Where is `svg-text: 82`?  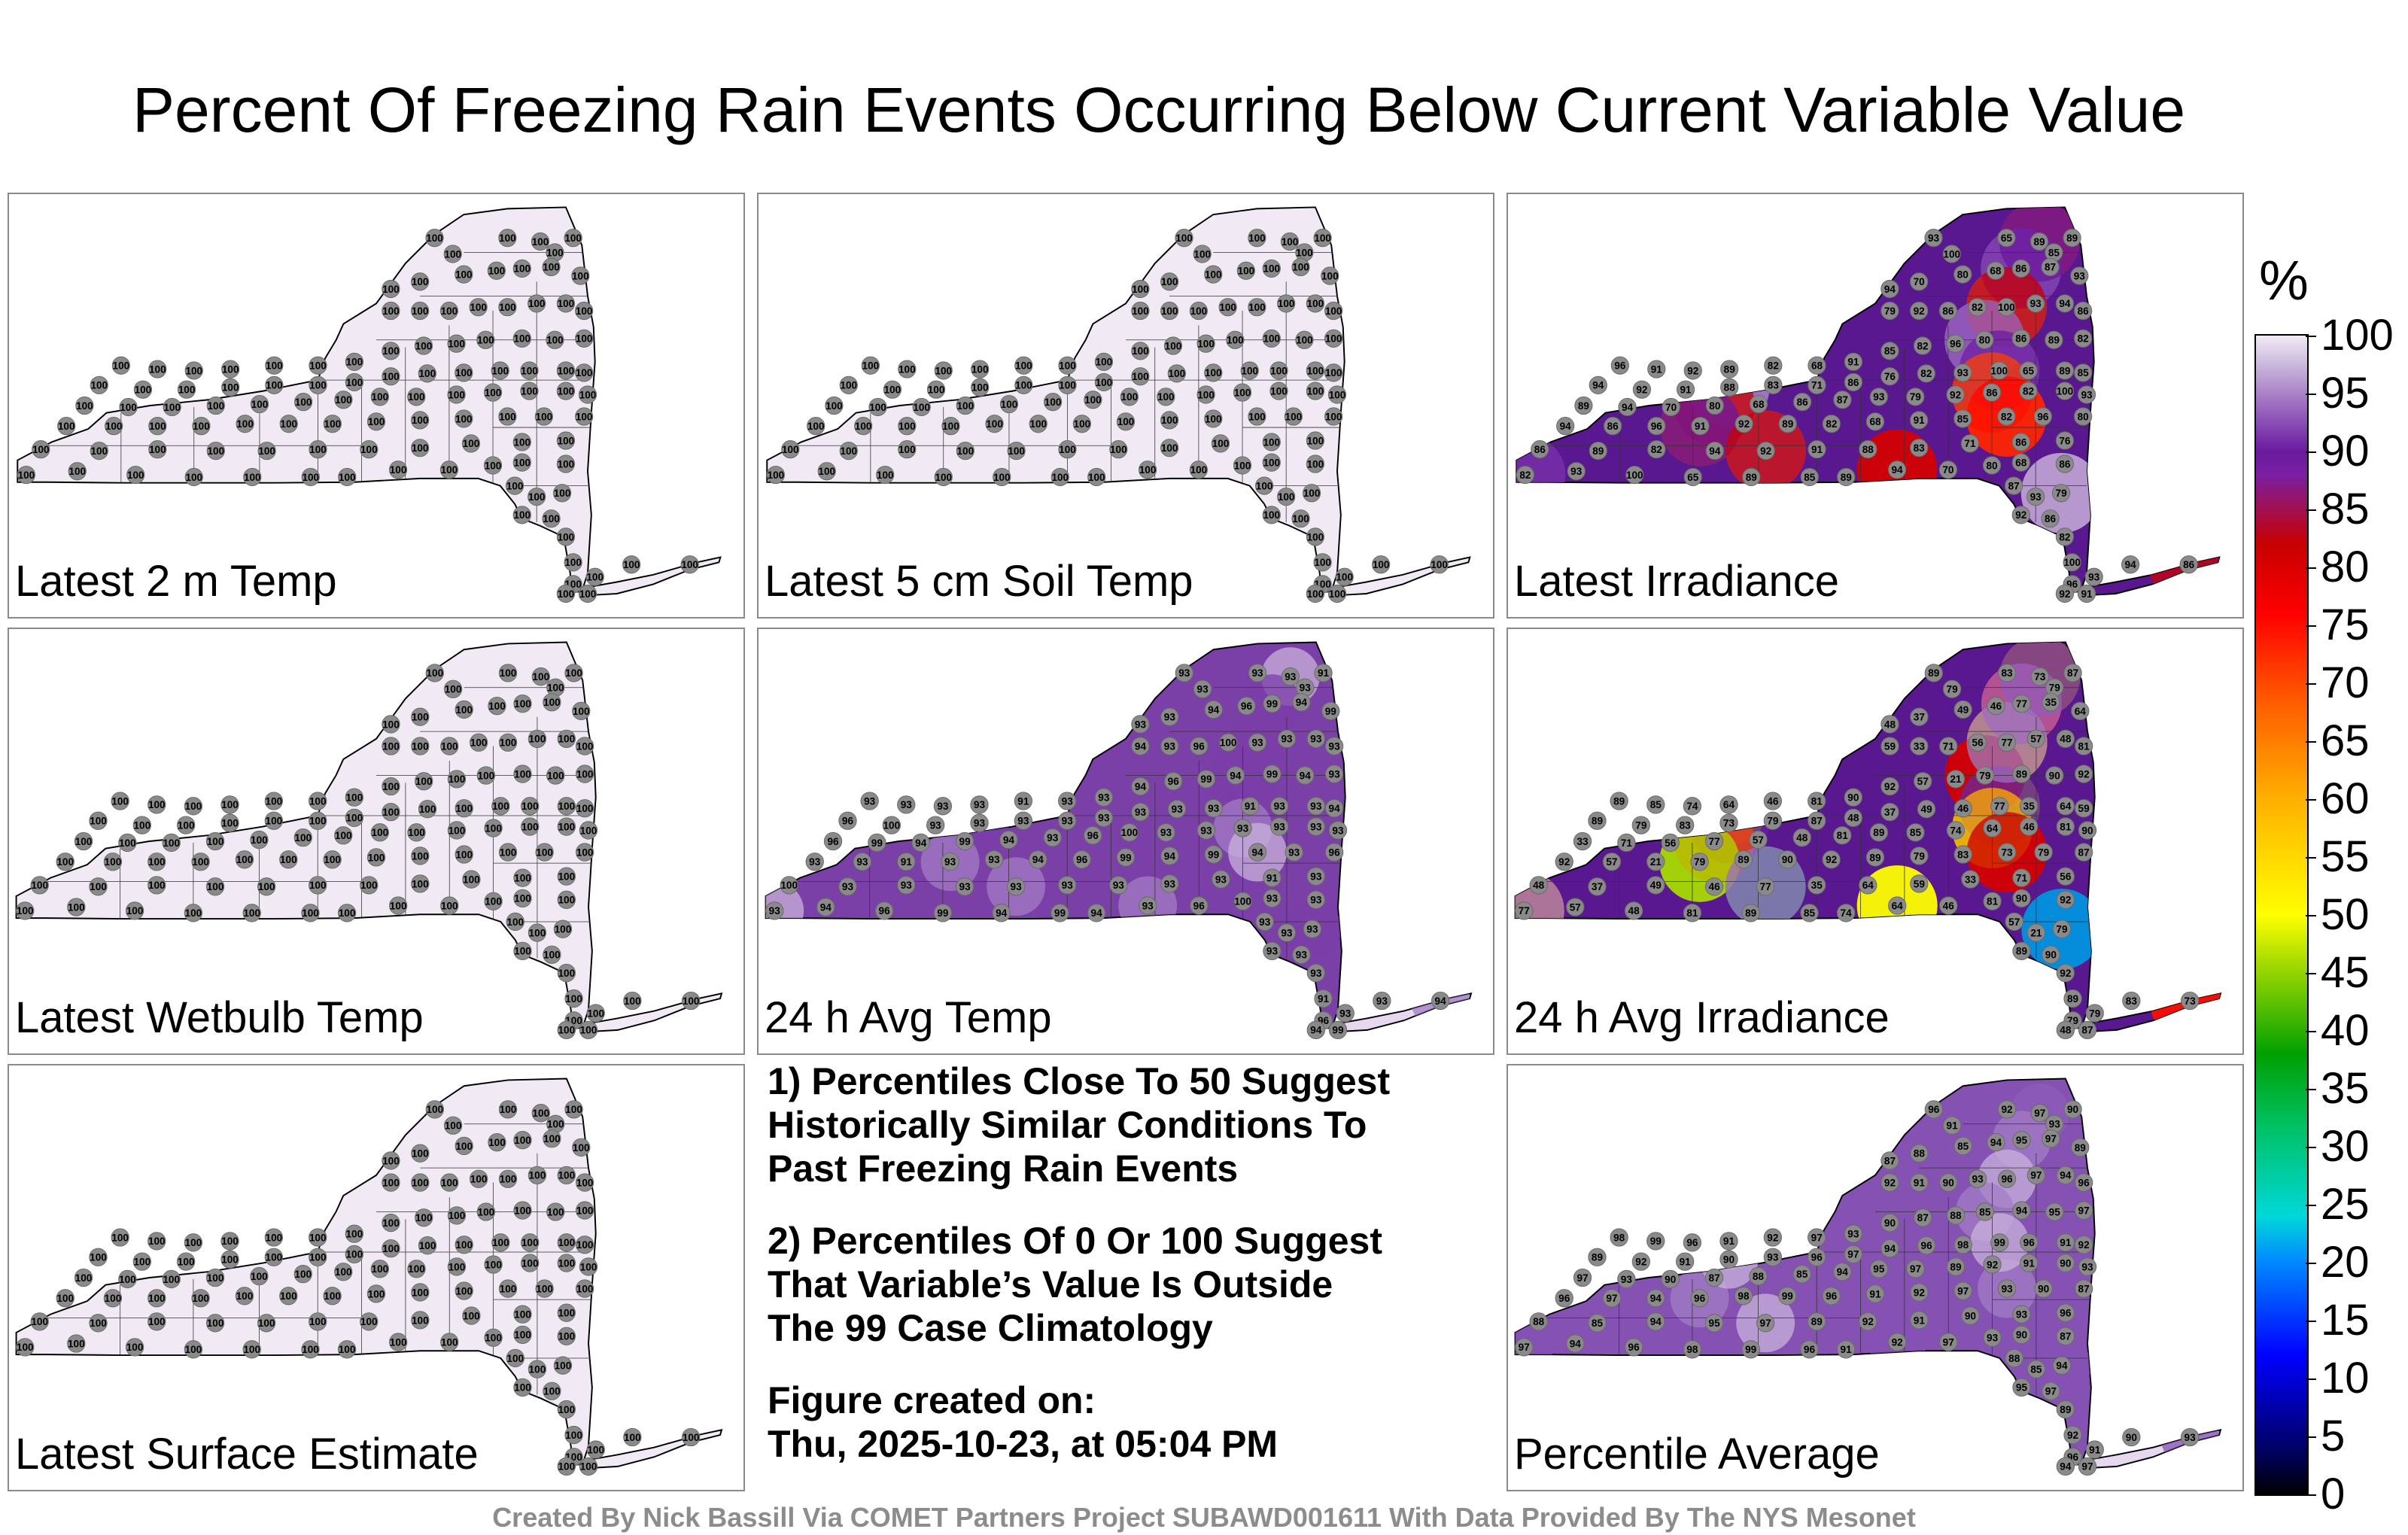 svg-text: 82 is located at coordinates (1773, 366).